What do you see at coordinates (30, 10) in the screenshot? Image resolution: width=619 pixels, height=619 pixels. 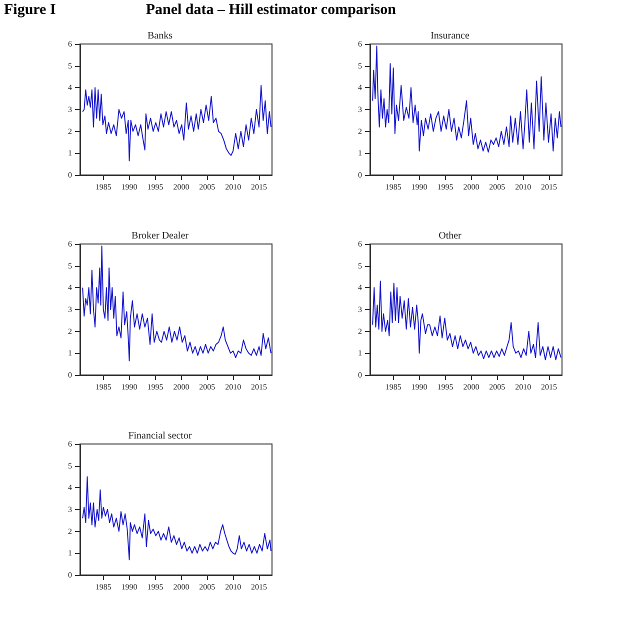 I see `text: Figure I` at bounding box center [30, 10].